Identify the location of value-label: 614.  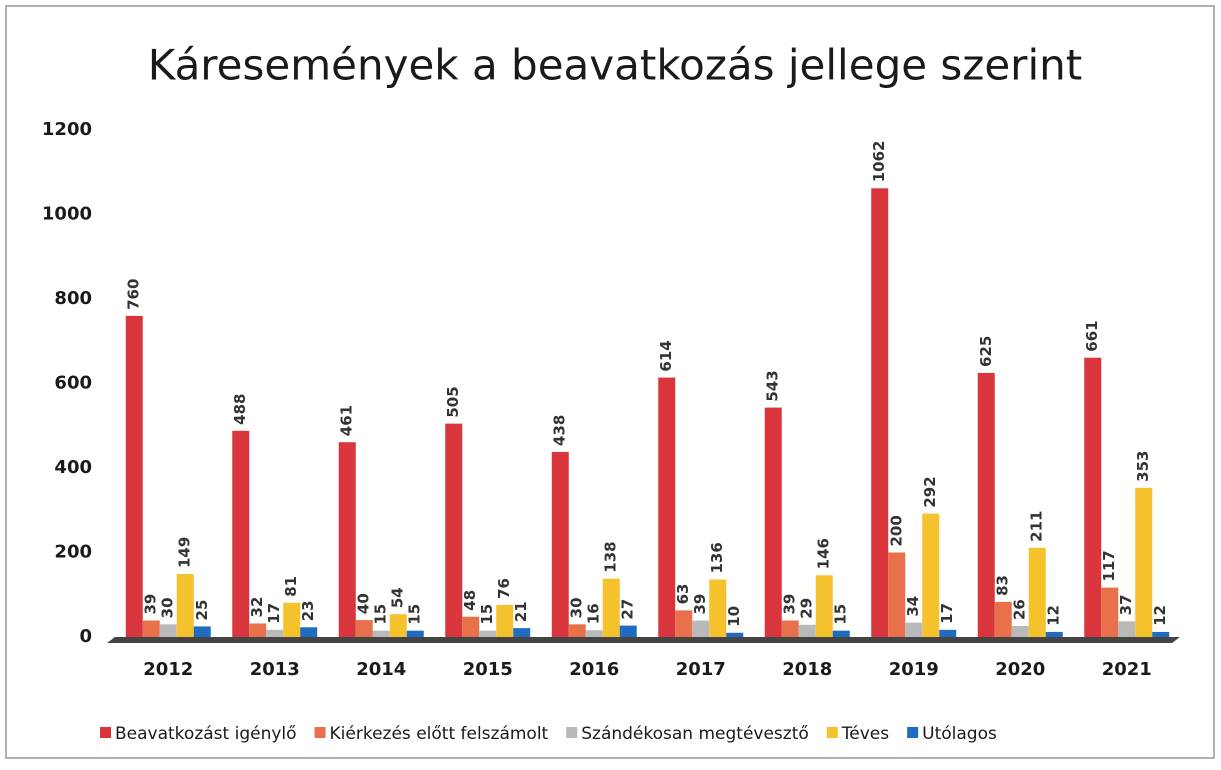
(666, 355).